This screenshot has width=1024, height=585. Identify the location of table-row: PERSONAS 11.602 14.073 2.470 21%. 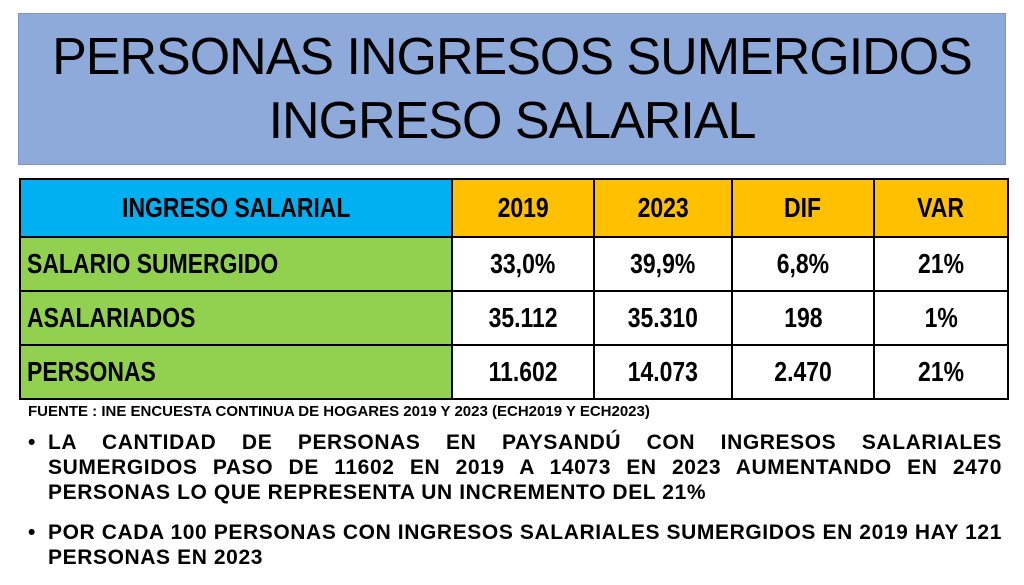
(514, 372).